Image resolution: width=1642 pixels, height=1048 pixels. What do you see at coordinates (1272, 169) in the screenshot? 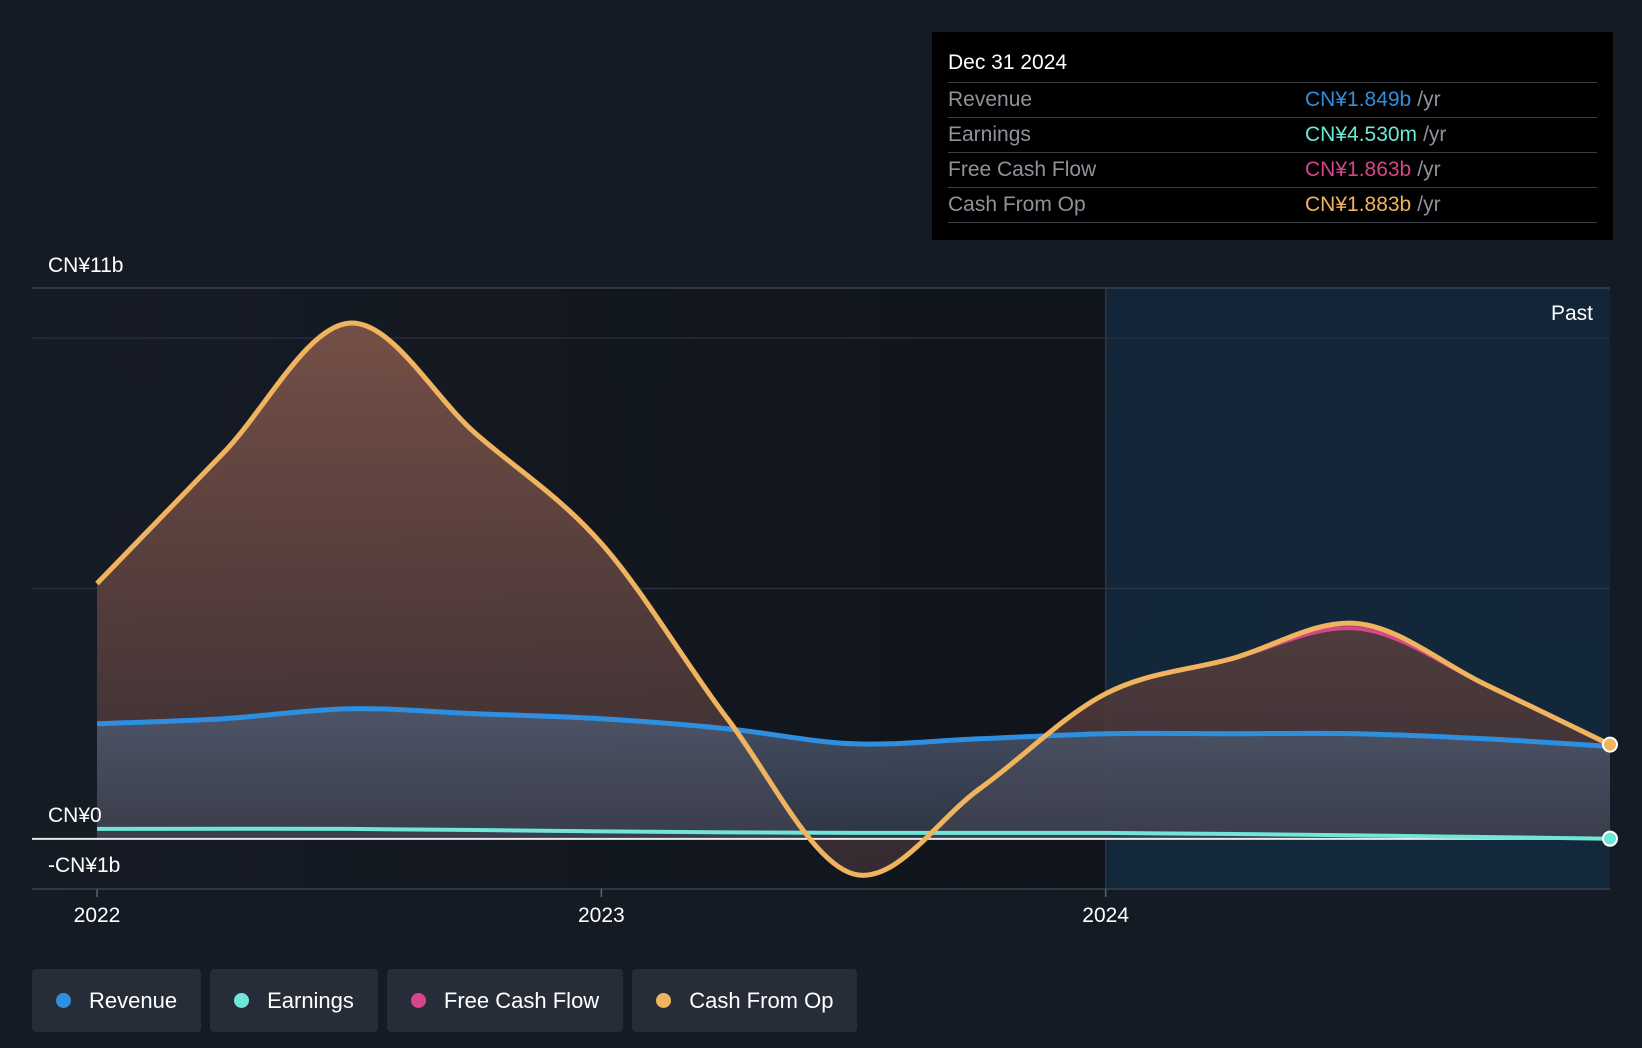
I see `tooltip-row-free-cash-flow: Free Cash Flow CN¥1.863b /yr` at bounding box center [1272, 169].